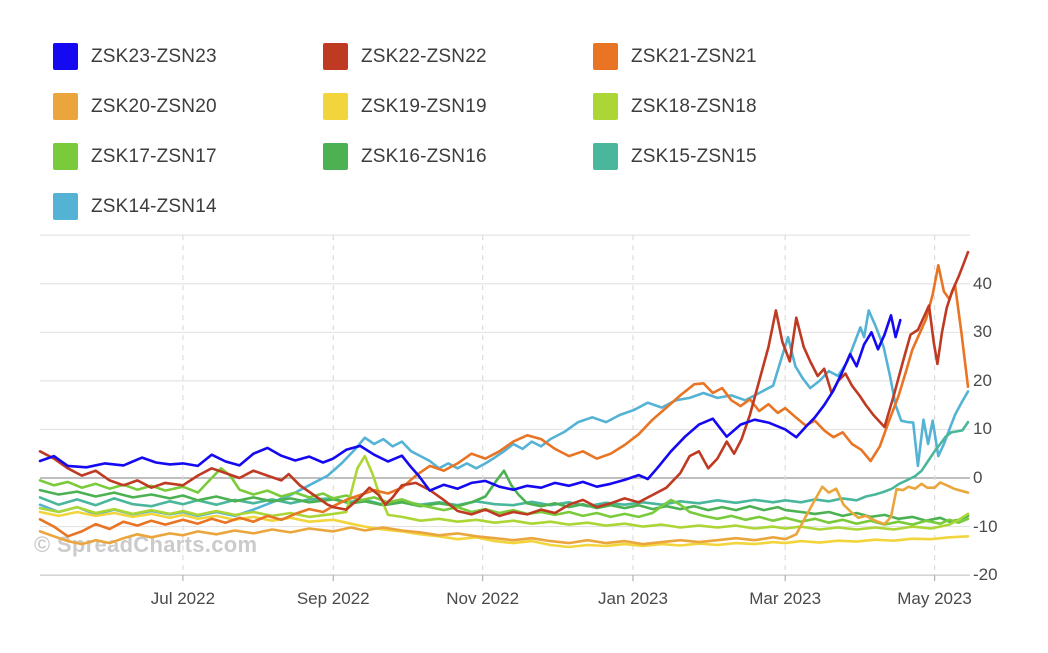 This screenshot has height=653, width=1048. What do you see at coordinates (982, 429) in the screenshot?
I see `y-tick-label: 10` at bounding box center [982, 429].